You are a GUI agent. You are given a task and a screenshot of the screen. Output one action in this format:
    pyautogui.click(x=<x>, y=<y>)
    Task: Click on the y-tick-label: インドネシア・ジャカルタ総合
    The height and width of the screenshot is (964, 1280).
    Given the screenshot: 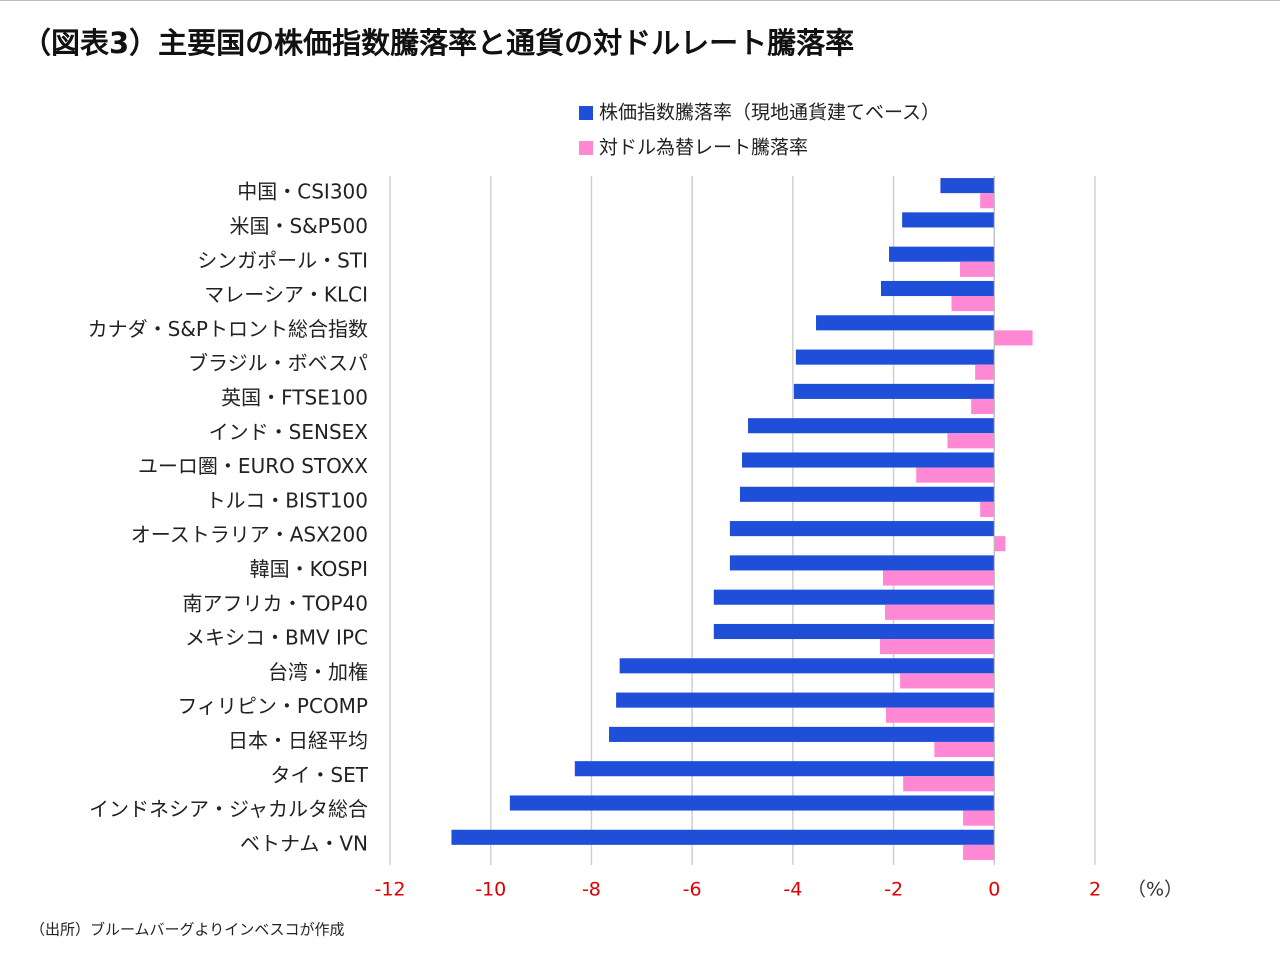 What is the action you would take?
    pyautogui.click(x=228, y=809)
    